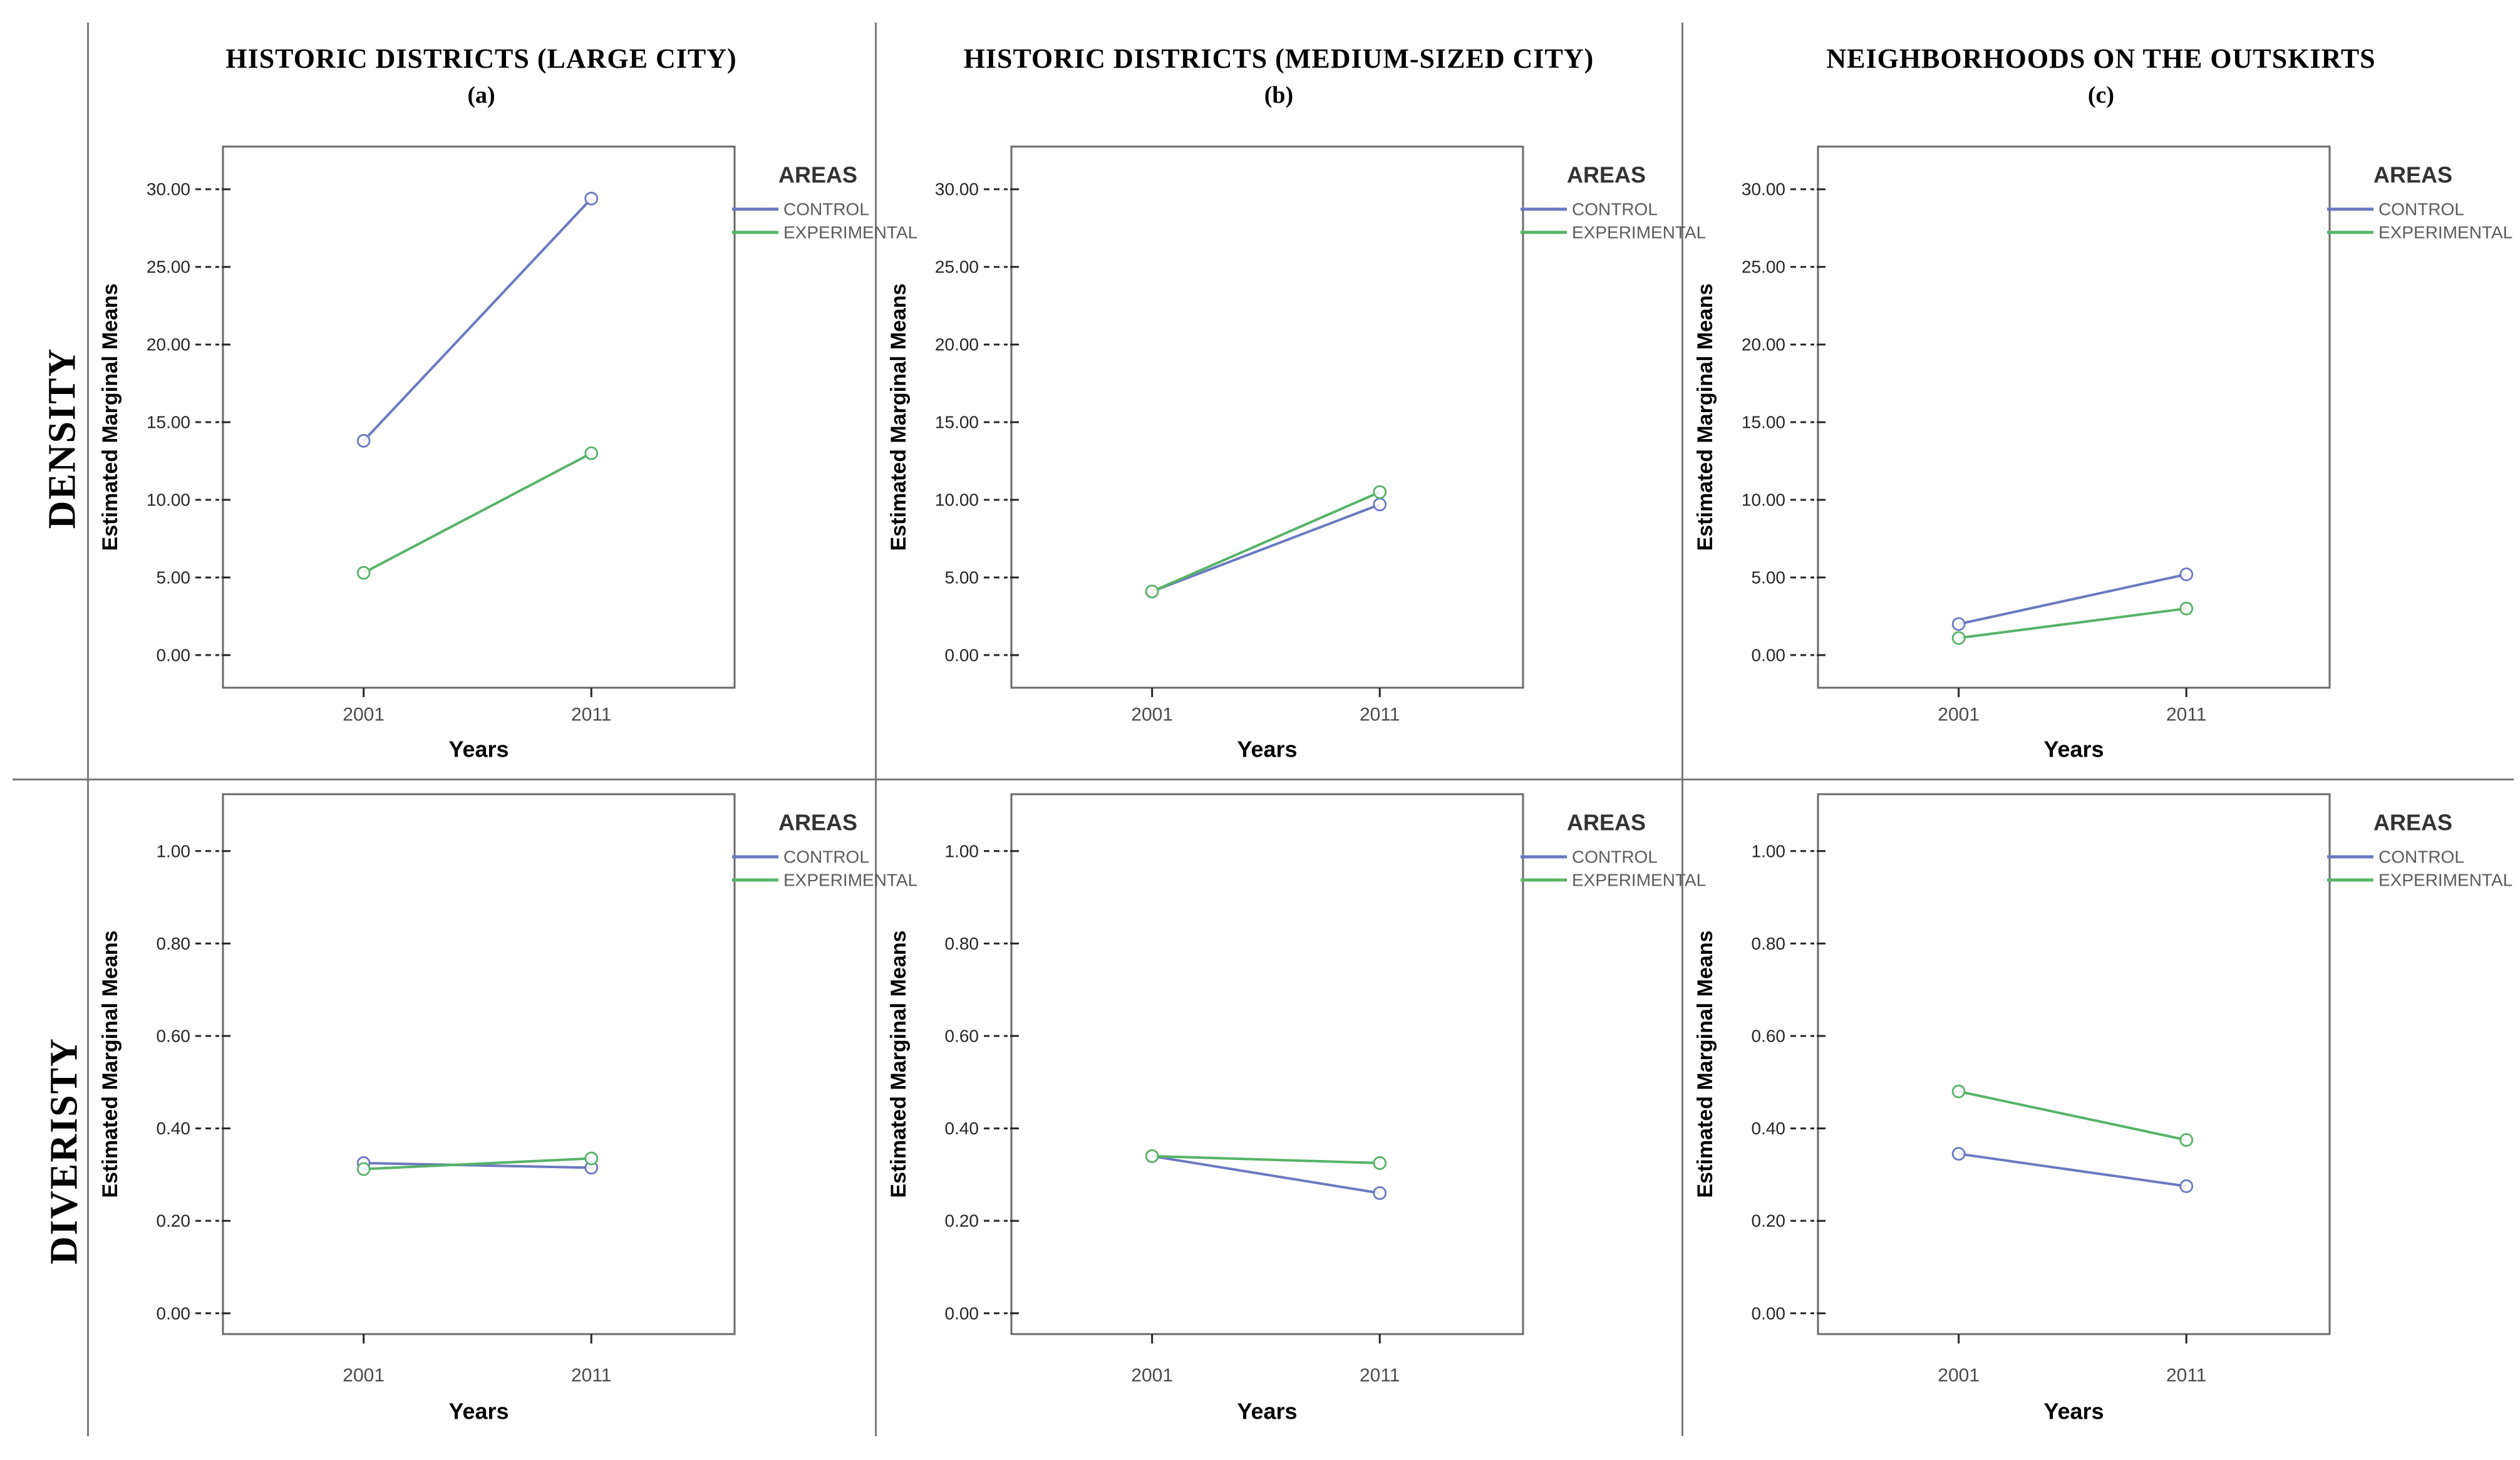 This screenshot has width=2520, height=1460. What do you see at coordinates (168, 345) in the screenshot?
I see `y-tick-label: 20.00` at bounding box center [168, 345].